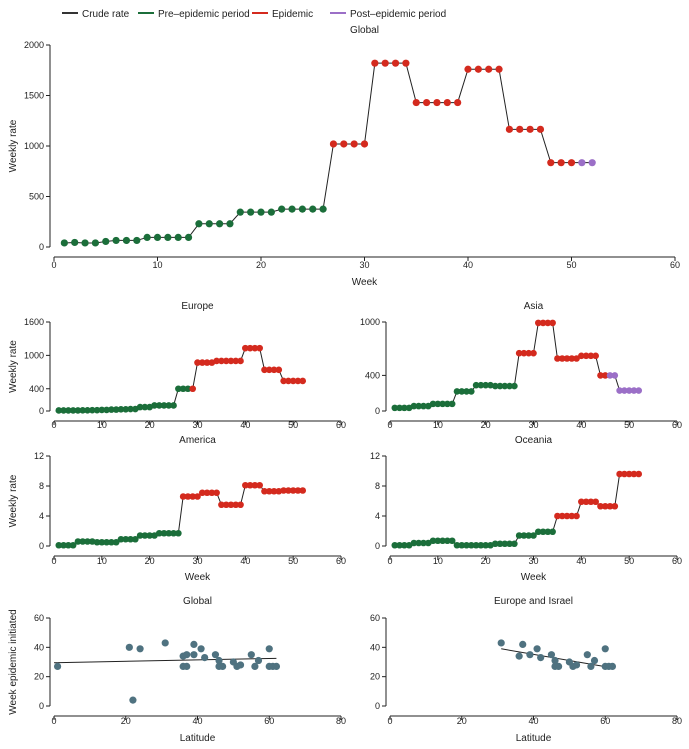 The height and width of the screenshot is (749, 689). I want to click on legend-label: Epidemic, so click(292, 14).